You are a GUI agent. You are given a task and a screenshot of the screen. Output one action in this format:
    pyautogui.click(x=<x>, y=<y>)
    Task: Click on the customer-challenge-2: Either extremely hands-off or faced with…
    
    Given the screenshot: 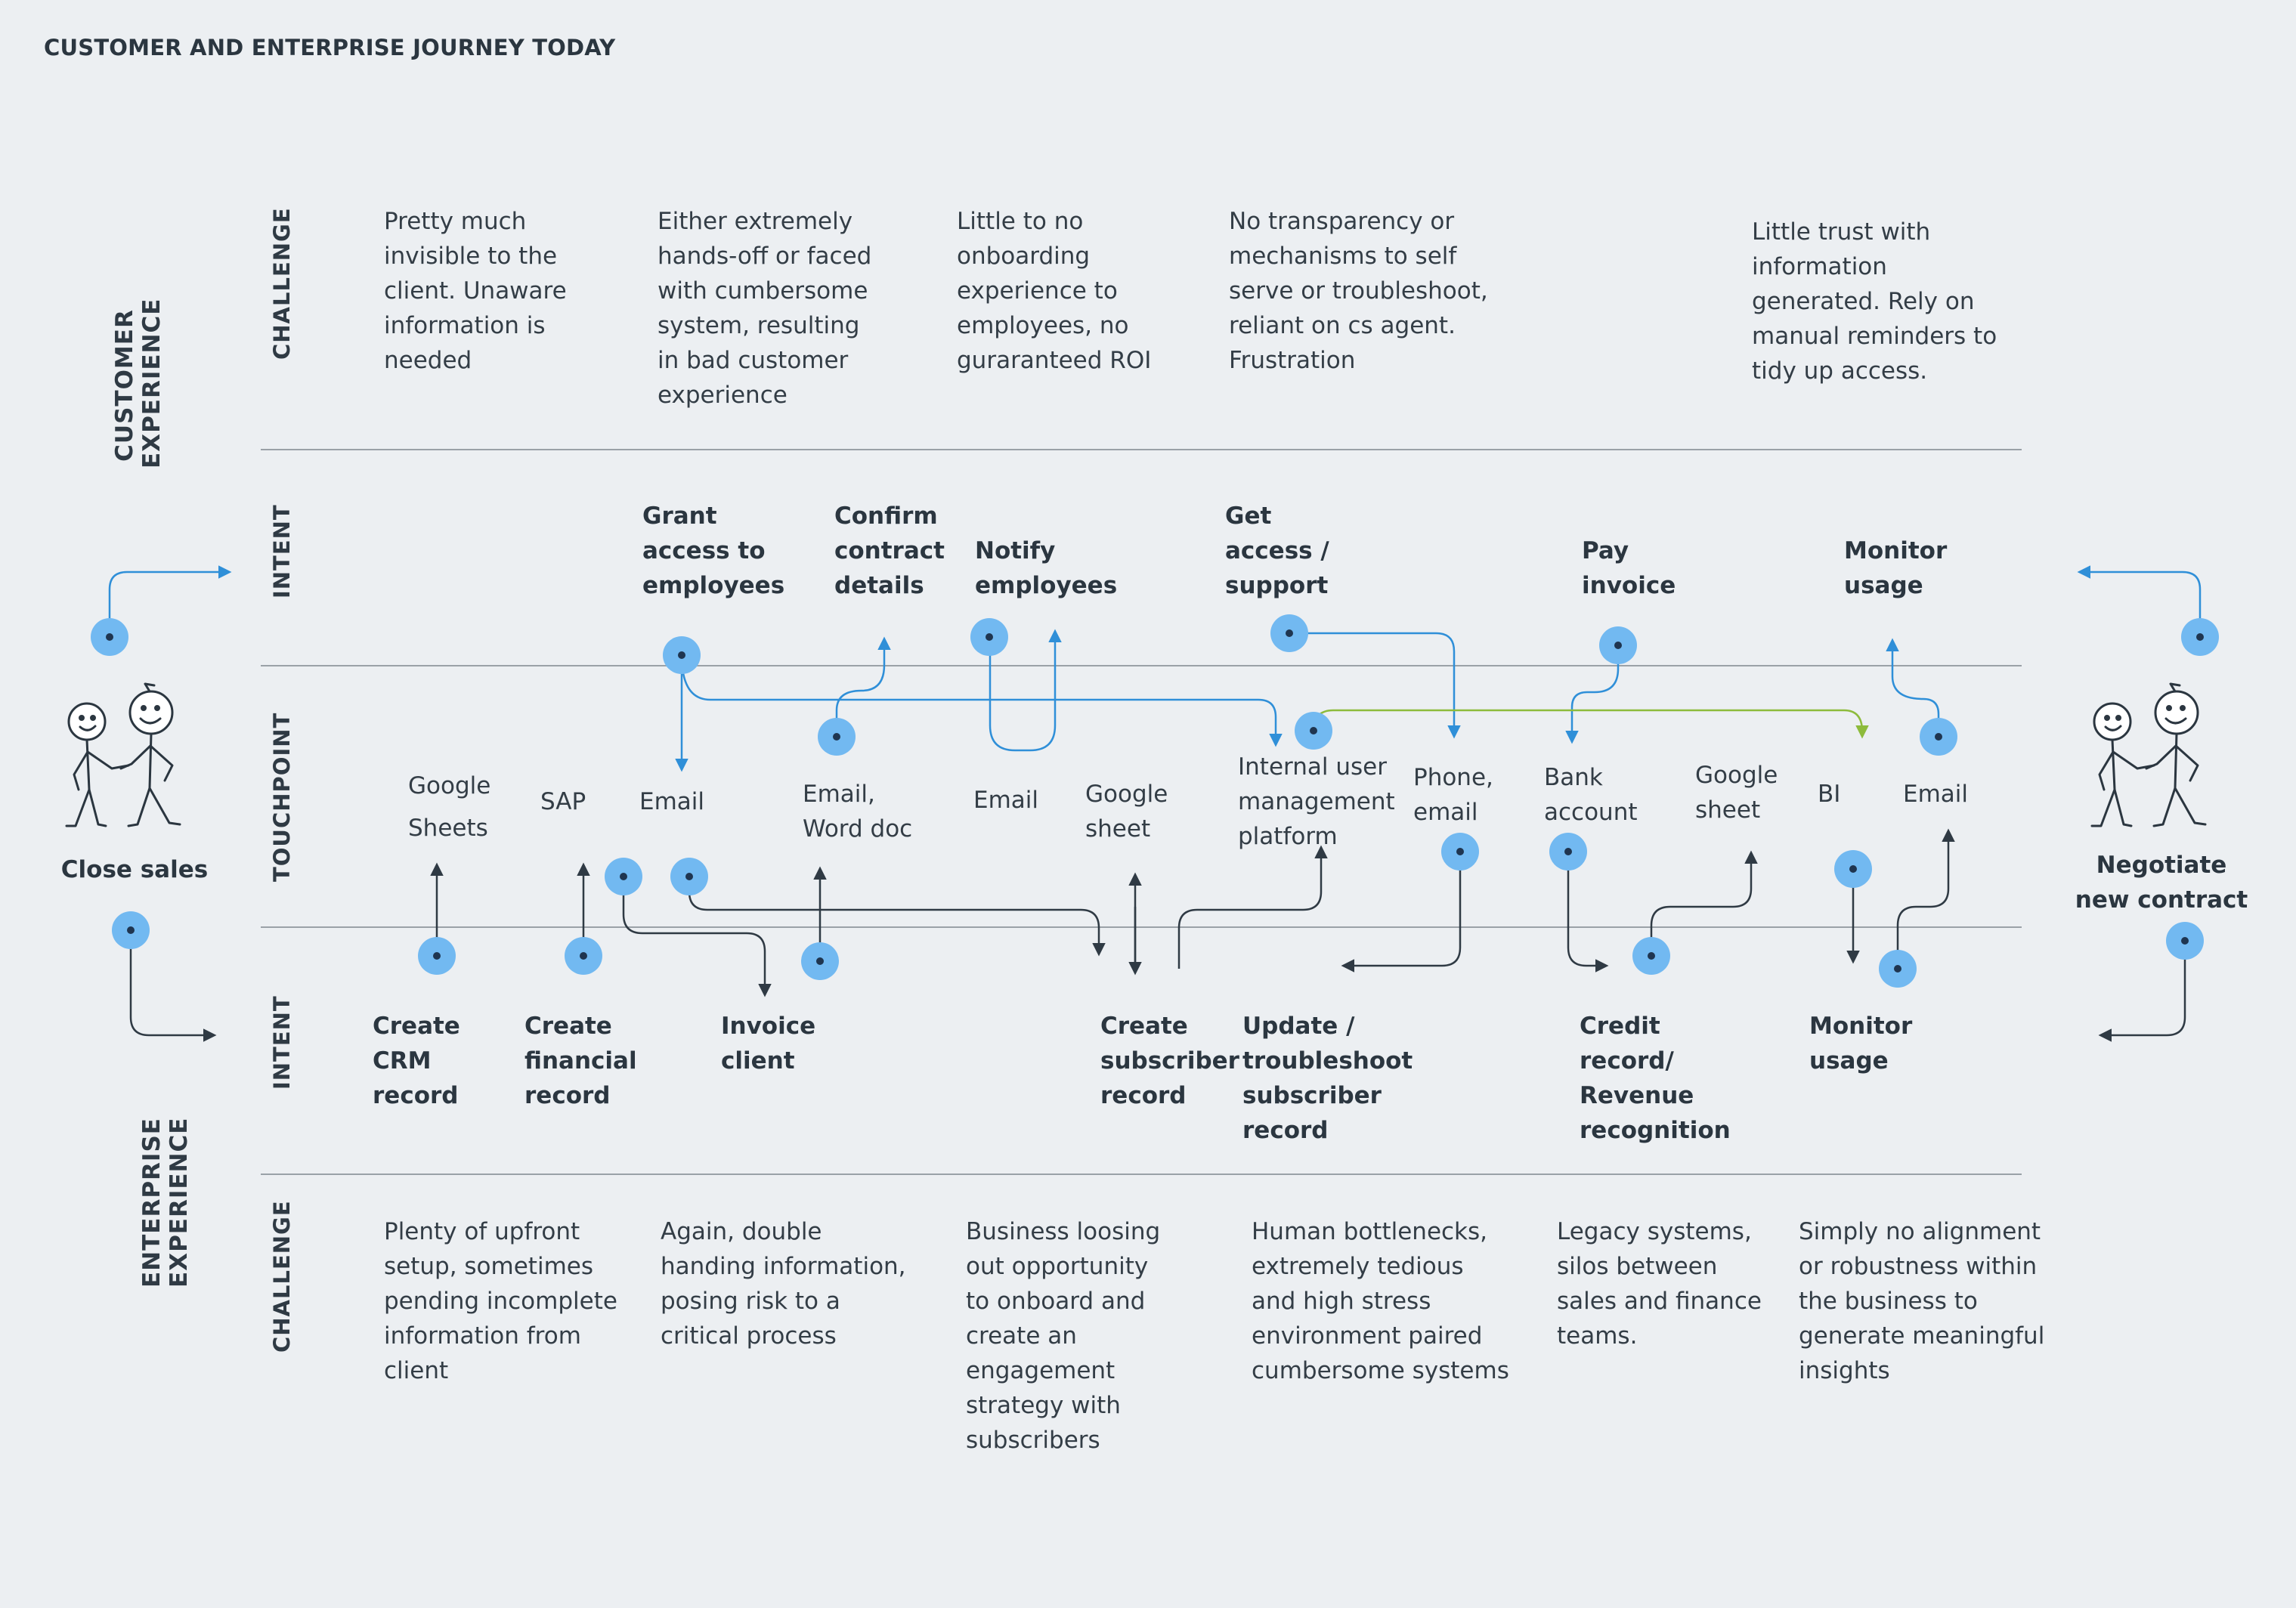 What is the action you would take?
    pyautogui.click(x=765, y=308)
    